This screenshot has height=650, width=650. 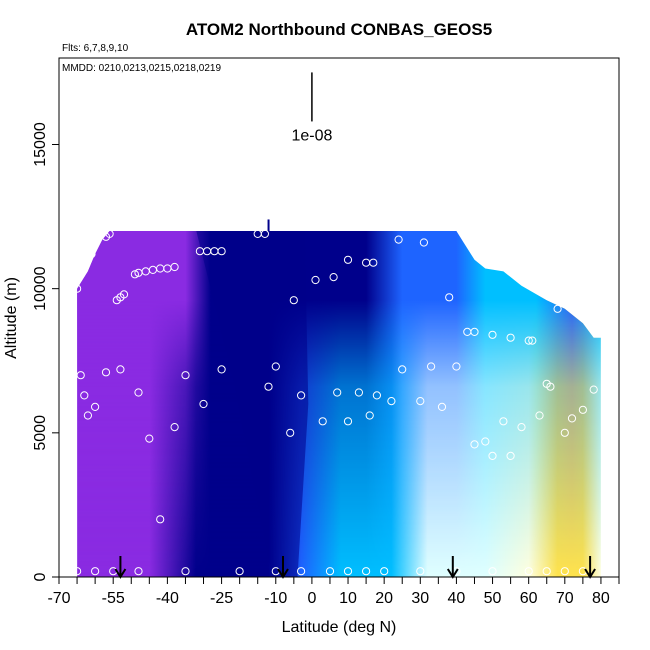 I want to click on x-tick-label: 60, so click(x=529, y=598).